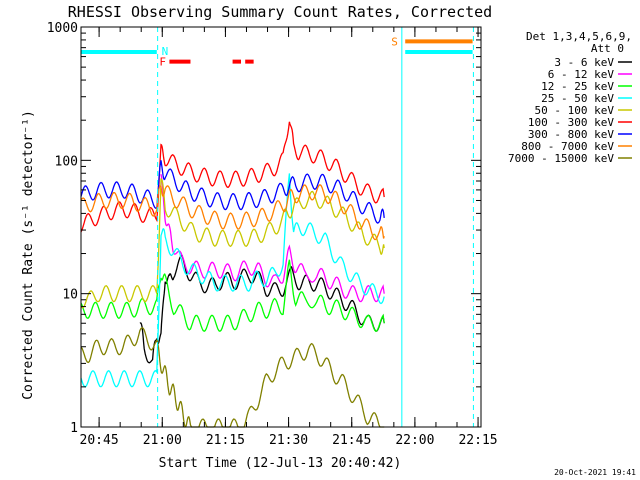  I want to click on flag-label-s: S, so click(394, 41).